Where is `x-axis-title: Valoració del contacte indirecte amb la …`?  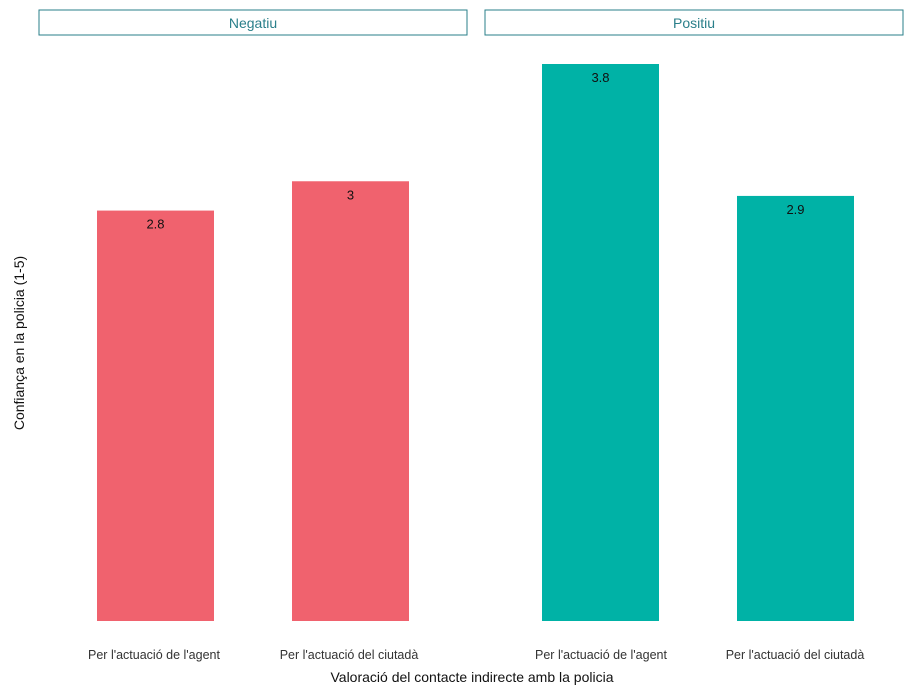 x-axis-title: Valoració del contacte indirecte amb la … is located at coordinates (471, 677).